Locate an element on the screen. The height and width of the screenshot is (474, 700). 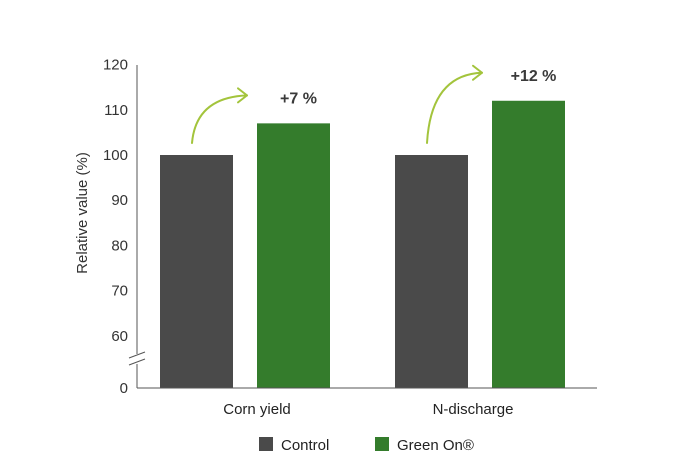
y-tick-label: 110 is located at coordinates (116, 110).